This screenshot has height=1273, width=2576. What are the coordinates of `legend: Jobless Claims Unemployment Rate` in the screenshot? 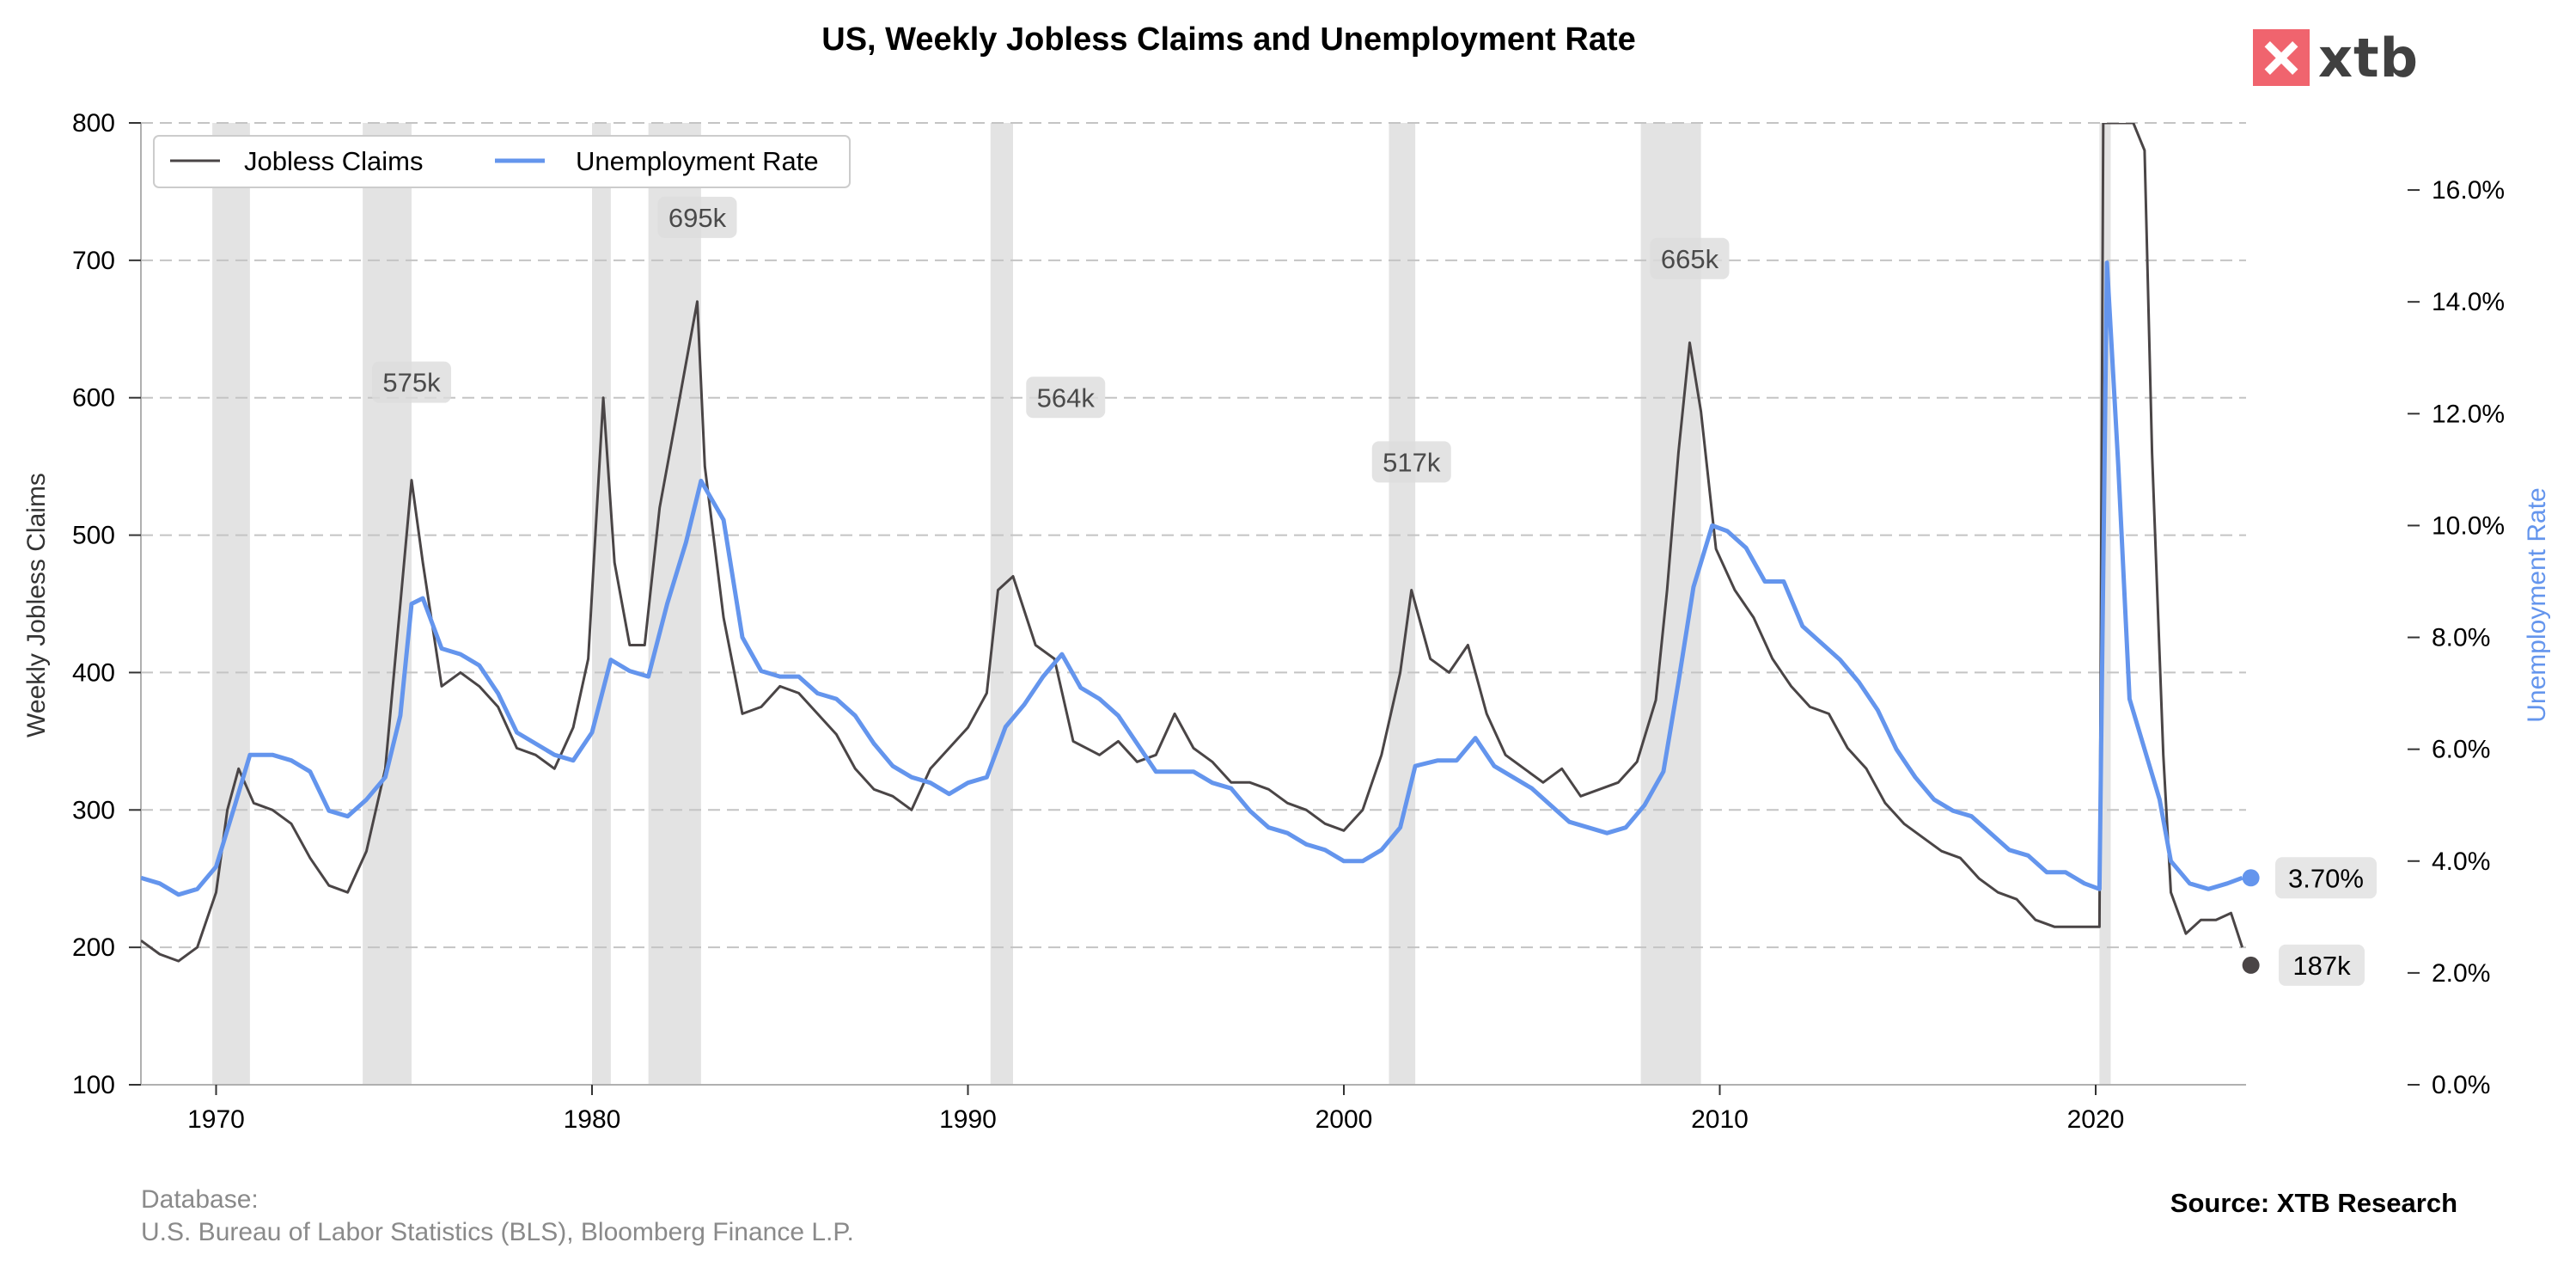 It's located at (502, 161).